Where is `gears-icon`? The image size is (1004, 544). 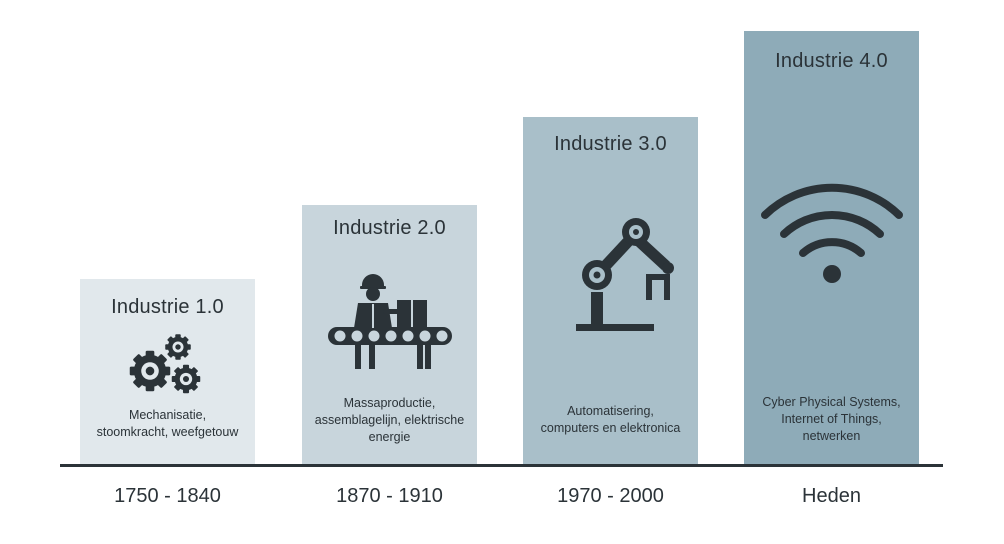 gears-icon is located at coordinates (167, 364).